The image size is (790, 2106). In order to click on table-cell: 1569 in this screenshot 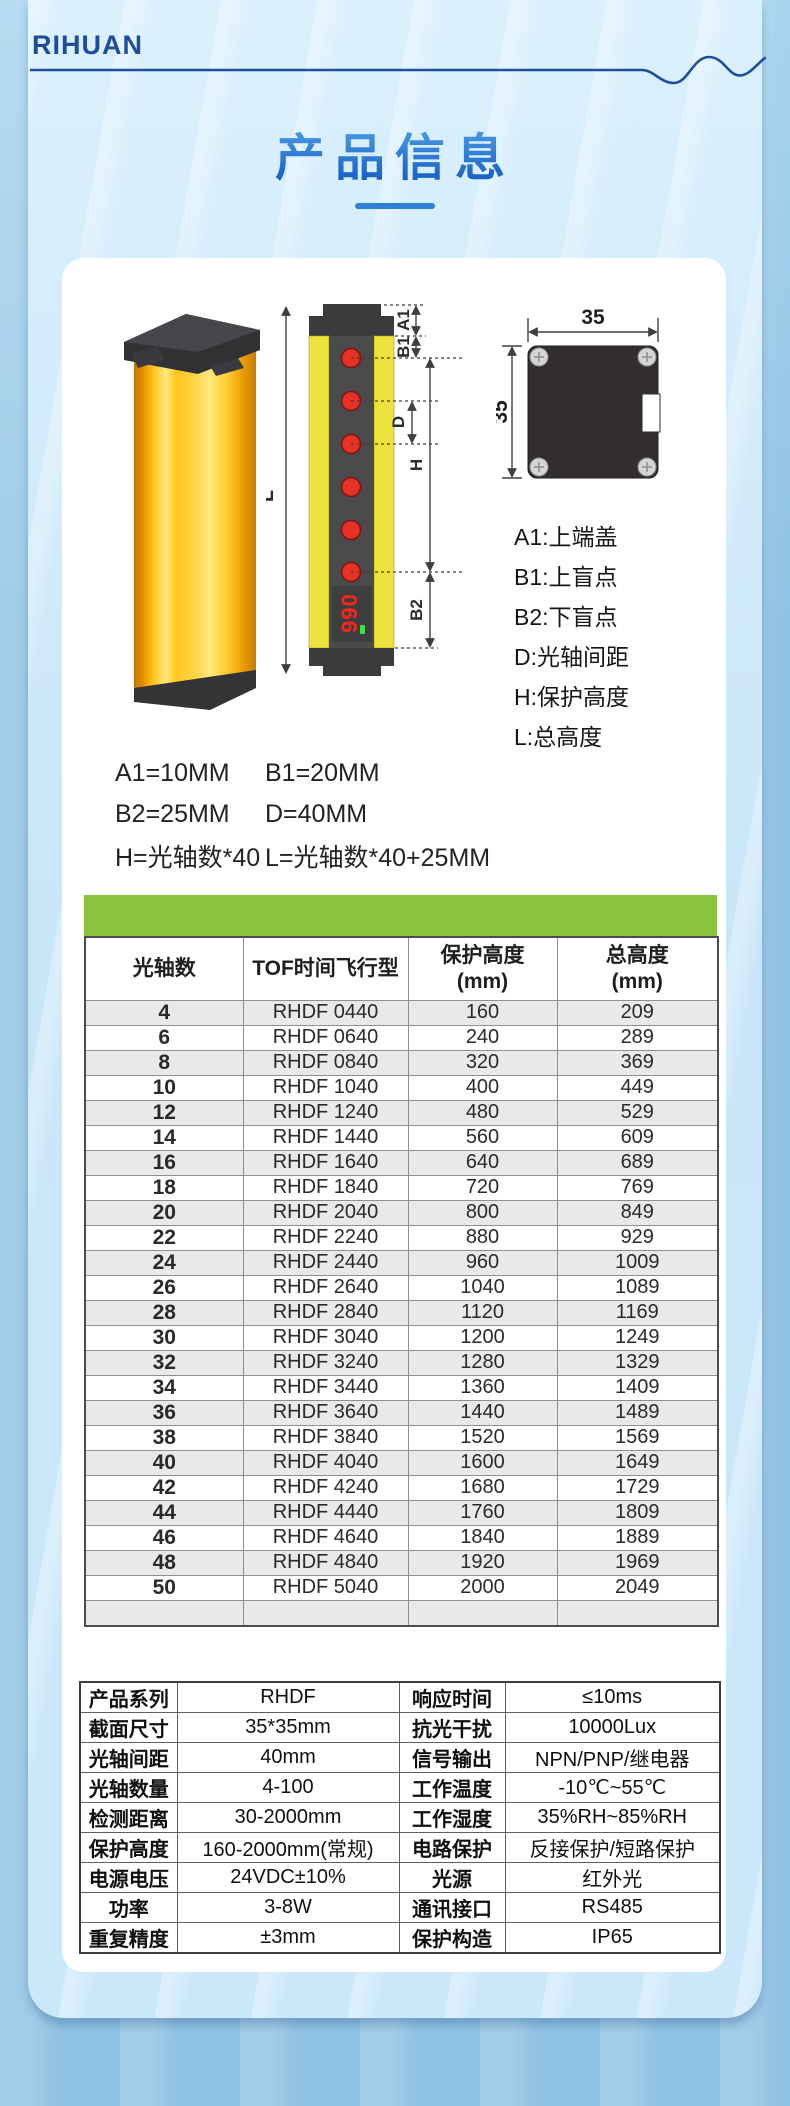, I will do `click(637, 1437)`.